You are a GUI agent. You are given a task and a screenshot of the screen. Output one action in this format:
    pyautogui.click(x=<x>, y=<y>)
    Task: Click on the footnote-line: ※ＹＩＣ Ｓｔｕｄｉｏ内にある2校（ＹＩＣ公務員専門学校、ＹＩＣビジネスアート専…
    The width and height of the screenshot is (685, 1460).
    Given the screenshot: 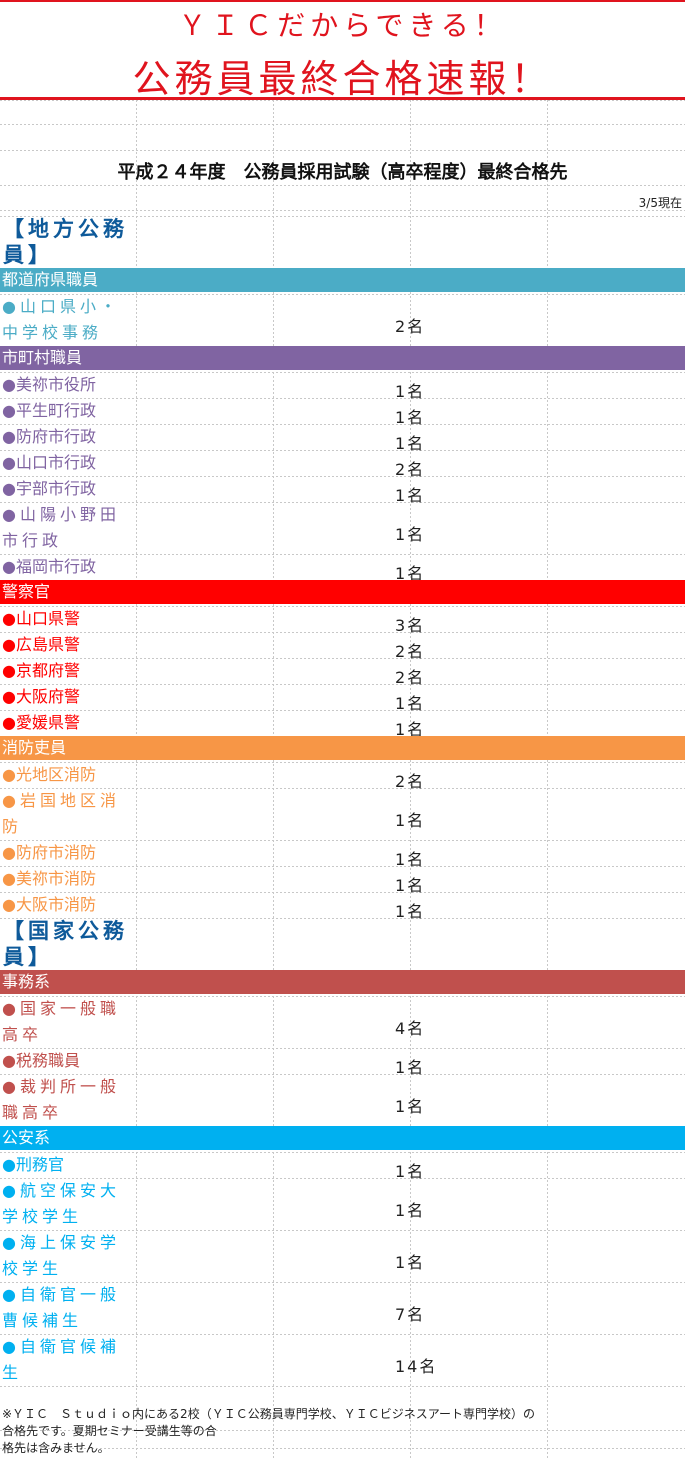 What is the action you would take?
    pyautogui.click(x=268, y=1414)
    